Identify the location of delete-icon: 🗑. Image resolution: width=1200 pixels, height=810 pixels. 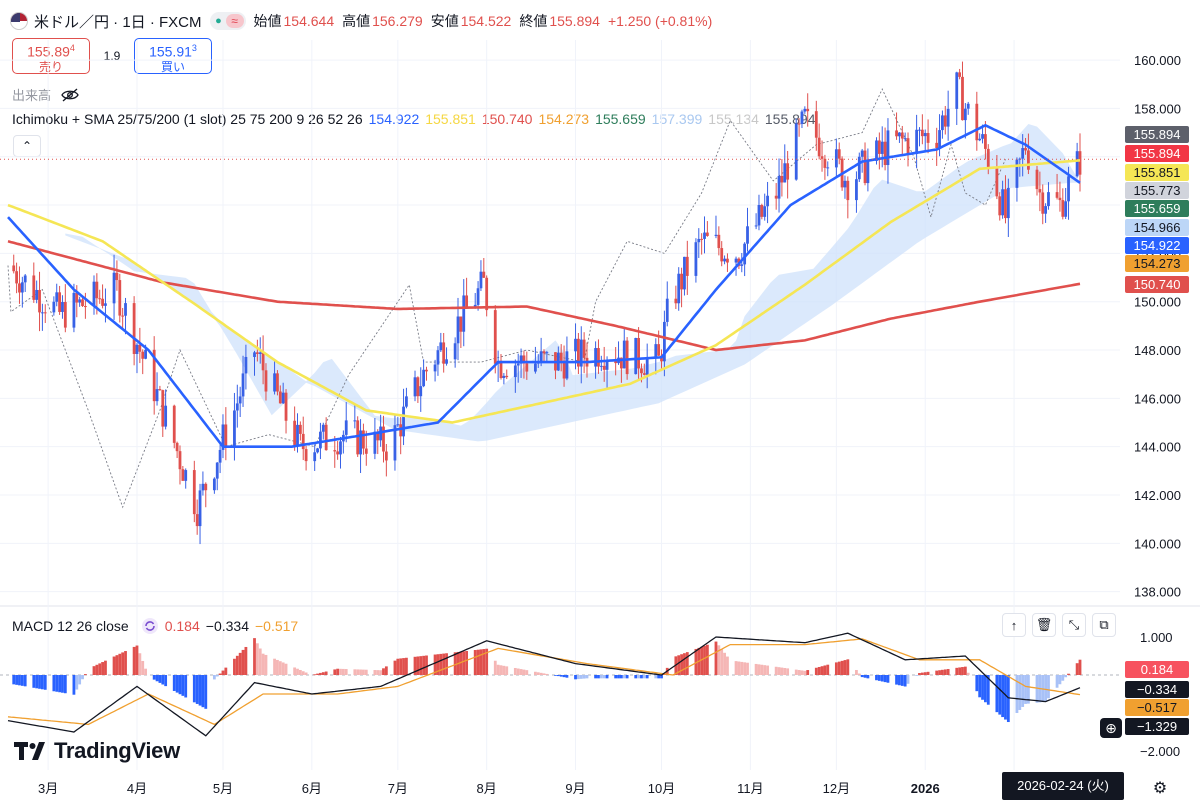
(1044, 625).